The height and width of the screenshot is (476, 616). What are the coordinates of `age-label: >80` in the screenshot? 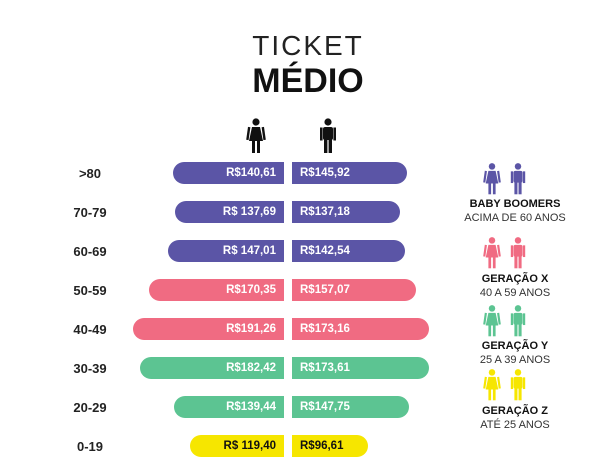 It's located at (90, 173).